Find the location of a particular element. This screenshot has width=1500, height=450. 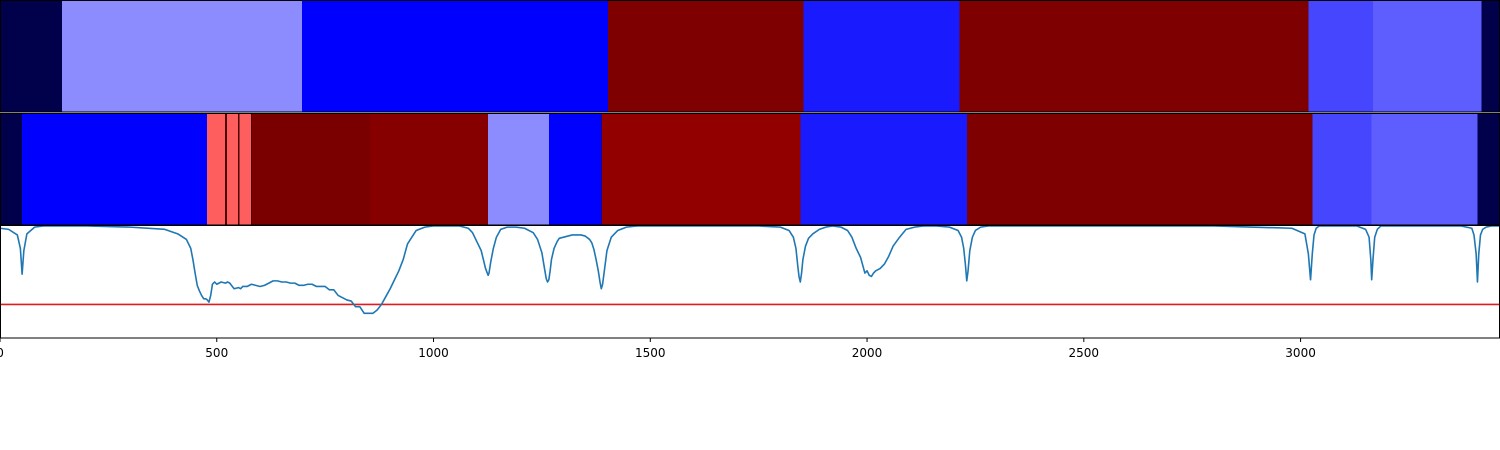

x-tick-label-3: 1500 is located at coordinates (650, 353).